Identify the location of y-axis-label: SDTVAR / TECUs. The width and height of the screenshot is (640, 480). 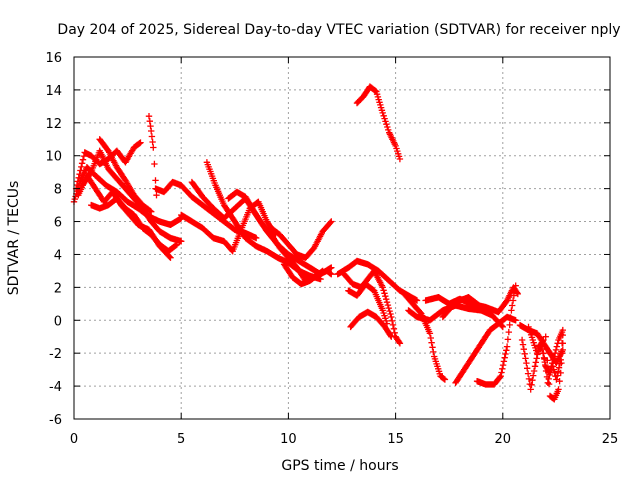
(14, 238).